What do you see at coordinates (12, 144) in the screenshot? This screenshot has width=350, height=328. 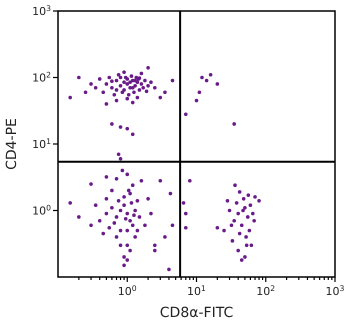 I see `y-axis-title: CD4-PE` at bounding box center [12, 144].